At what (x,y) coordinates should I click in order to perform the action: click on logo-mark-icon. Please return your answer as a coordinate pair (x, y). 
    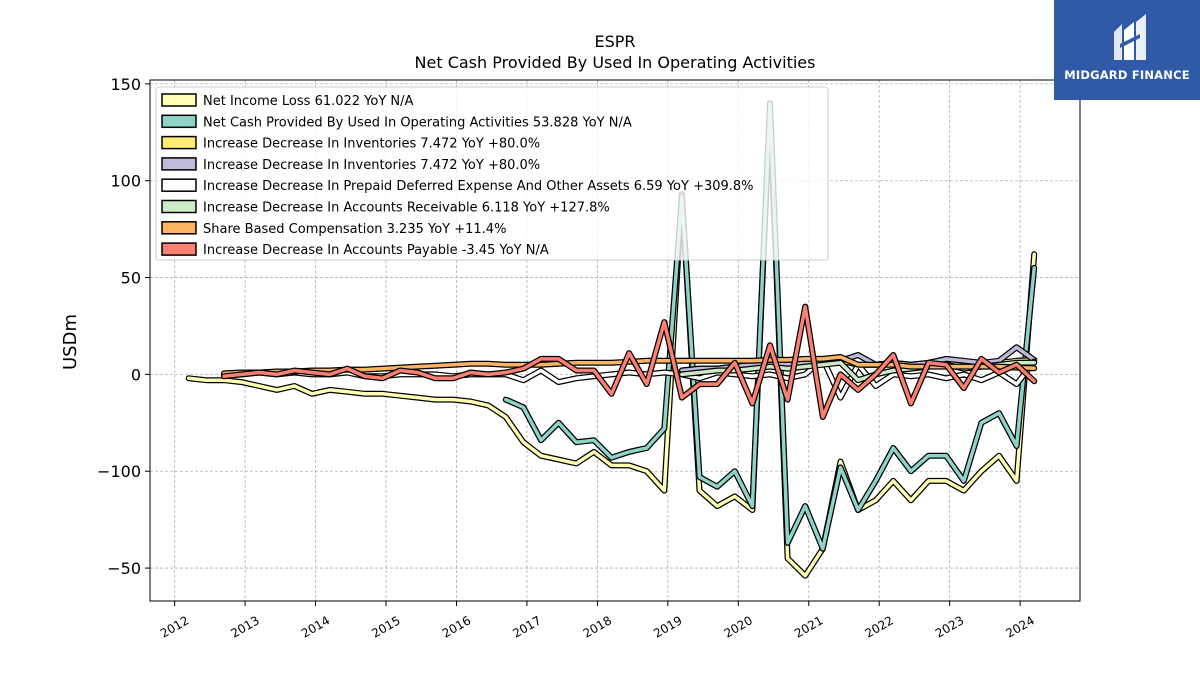
    Looking at the image, I should click on (1130, 37).